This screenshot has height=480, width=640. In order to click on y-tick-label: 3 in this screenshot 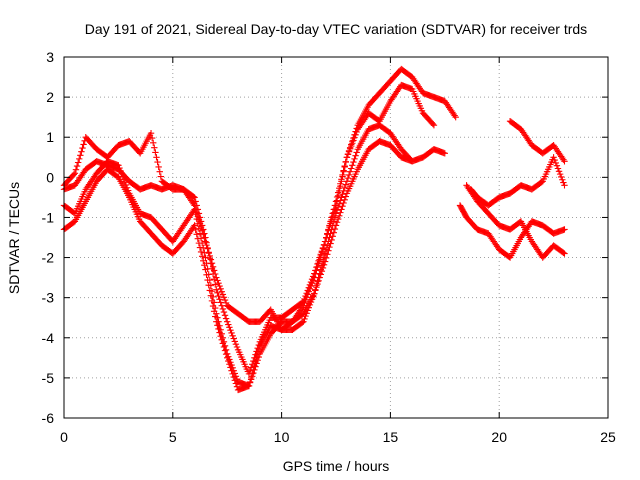, I will do `click(50, 57)`.